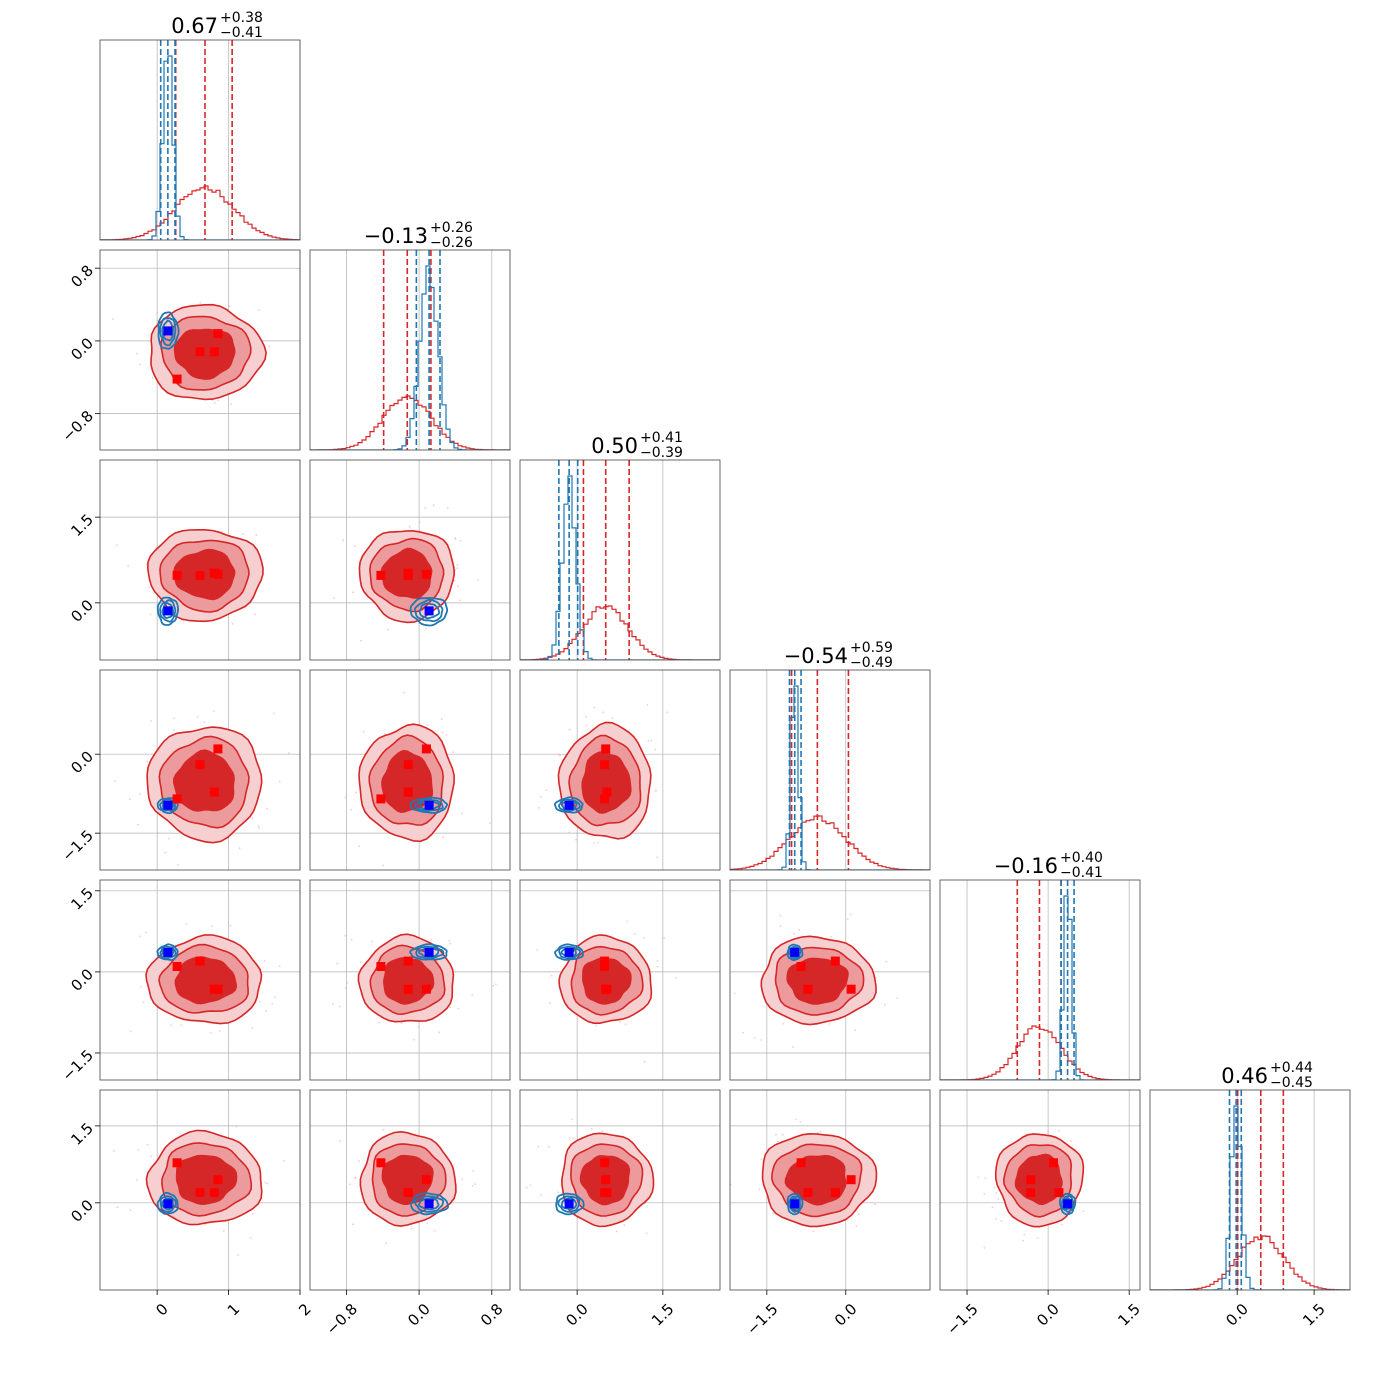 The image size is (1390, 1390). Describe the element at coordinates (614, 446) in the screenshot. I see `title-param-3: 0.50` at that location.